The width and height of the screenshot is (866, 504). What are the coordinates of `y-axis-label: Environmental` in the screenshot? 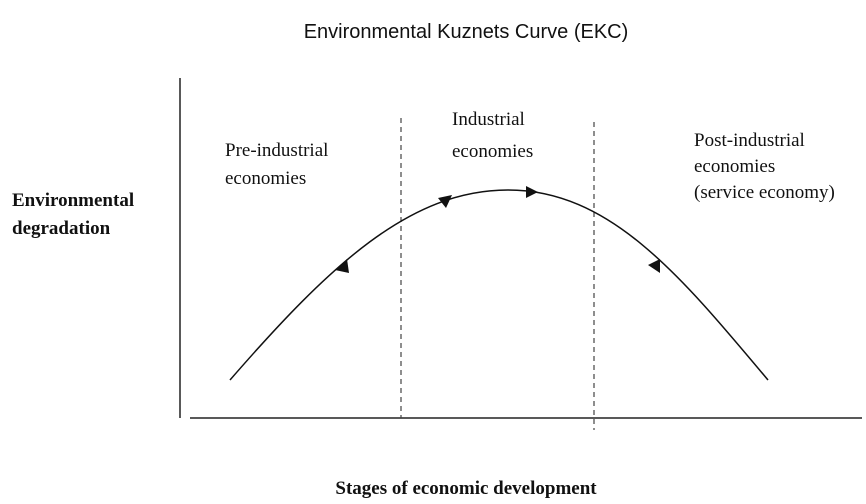 It's located at (73, 200).